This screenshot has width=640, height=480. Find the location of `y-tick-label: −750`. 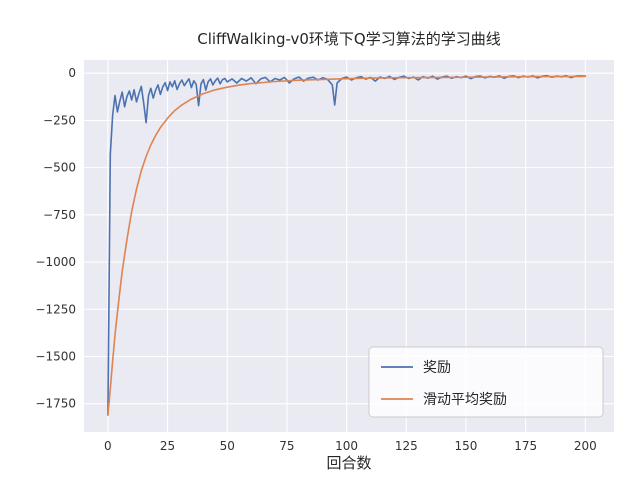

y-tick-label: −750 is located at coordinates (59, 215).